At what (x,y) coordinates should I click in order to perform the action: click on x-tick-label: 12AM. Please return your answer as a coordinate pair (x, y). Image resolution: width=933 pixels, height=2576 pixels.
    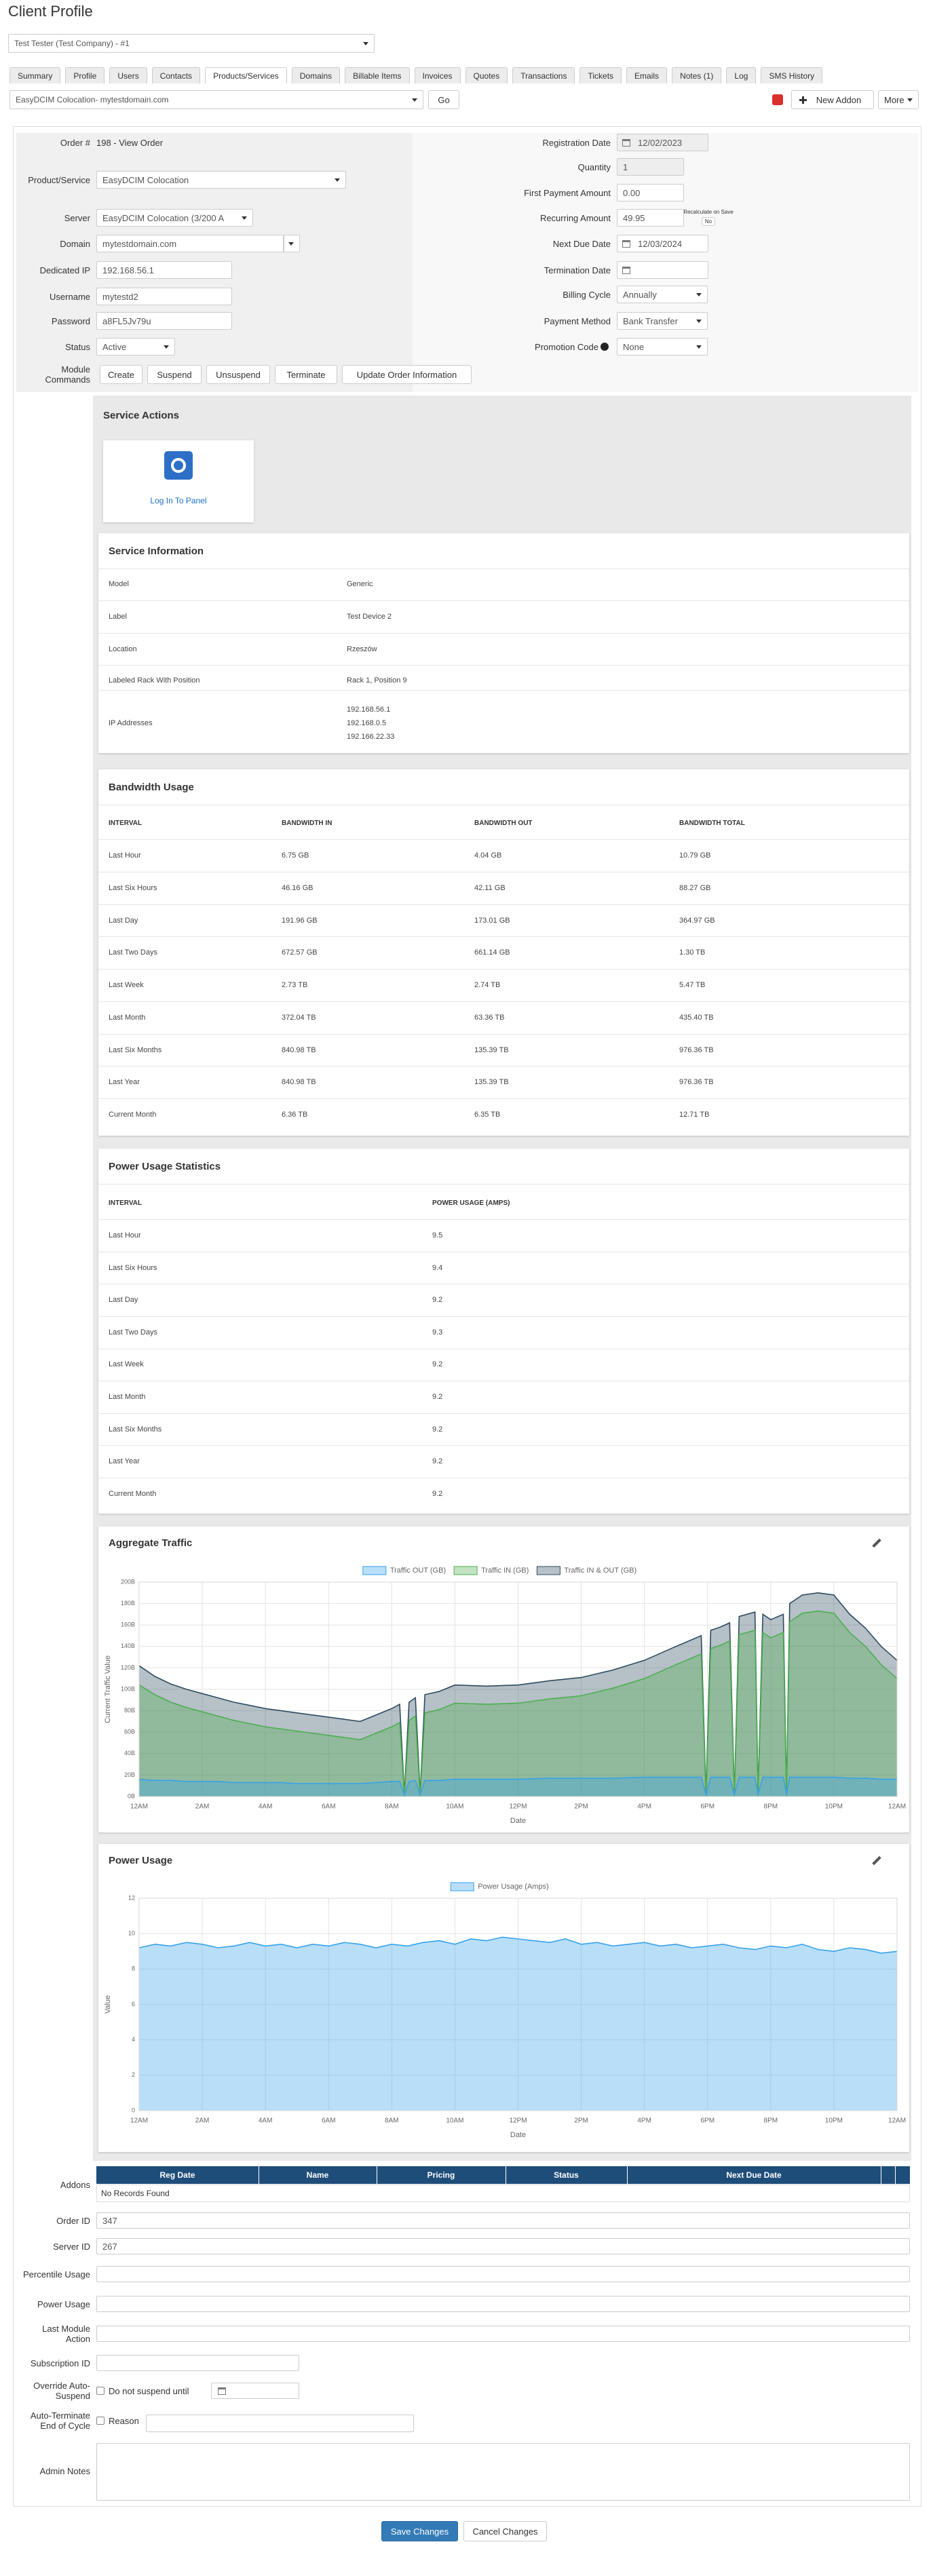
    Looking at the image, I should click on (139, 1807).